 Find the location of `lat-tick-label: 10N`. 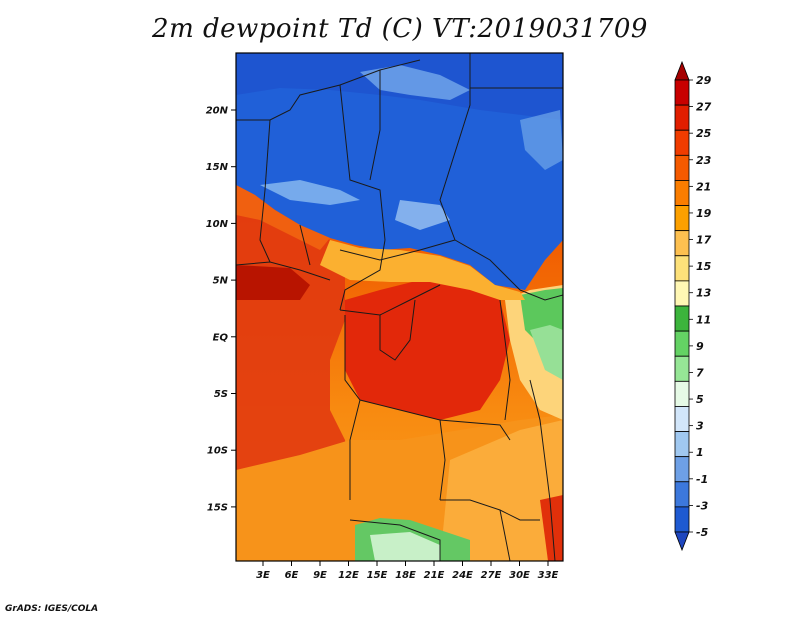

lat-tick-label: 10N is located at coordinates (217, 224).